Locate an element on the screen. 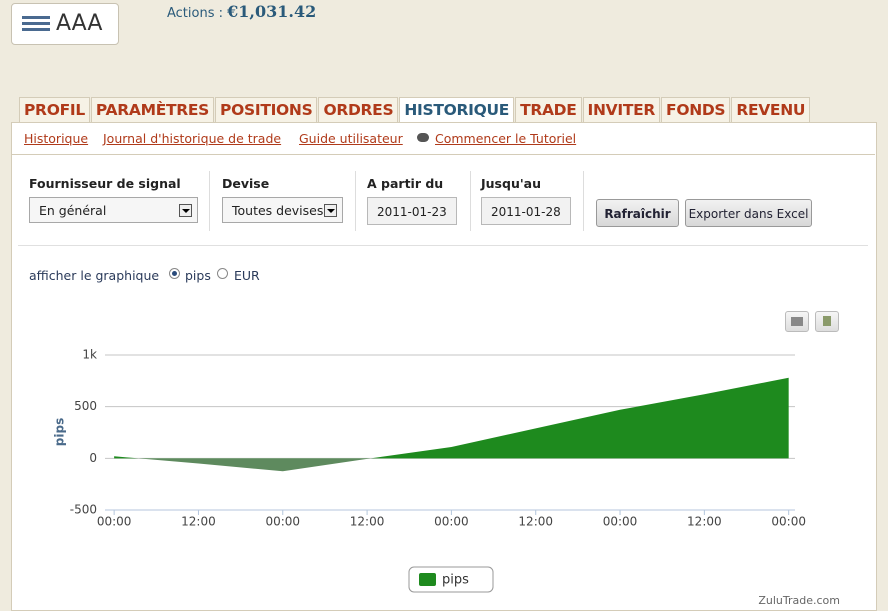  print-icon is located at coordinates (797, 321).